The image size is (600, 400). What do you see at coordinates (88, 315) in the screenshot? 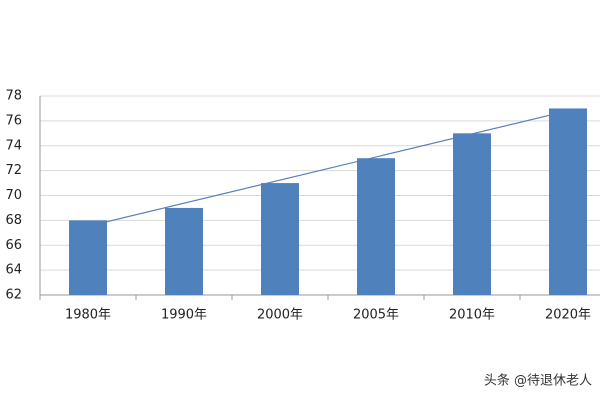
I see `x-tick-label: 1980年` at bounding box center [88, 315].